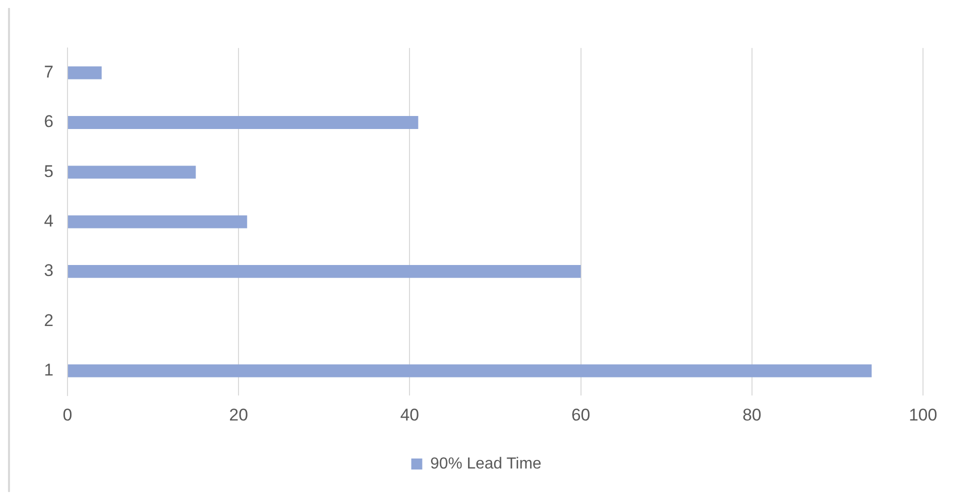 Image resolution: width=961 pixels, height=500 pixels. Describe the element at coordinates (580, 414) in the screenshot. I see `x-tick-label: 60` at that location.